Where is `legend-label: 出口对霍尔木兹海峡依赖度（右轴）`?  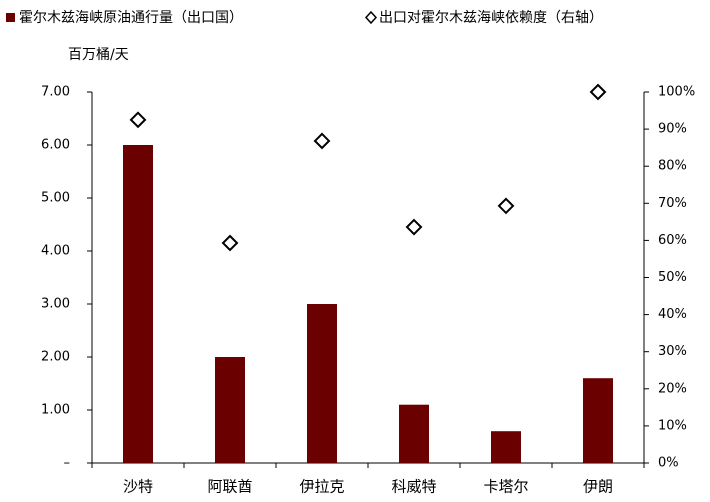
legend-label: 出口对霍尔木兹海峡依赖度（右轴） is located at coordinates (491, 18).